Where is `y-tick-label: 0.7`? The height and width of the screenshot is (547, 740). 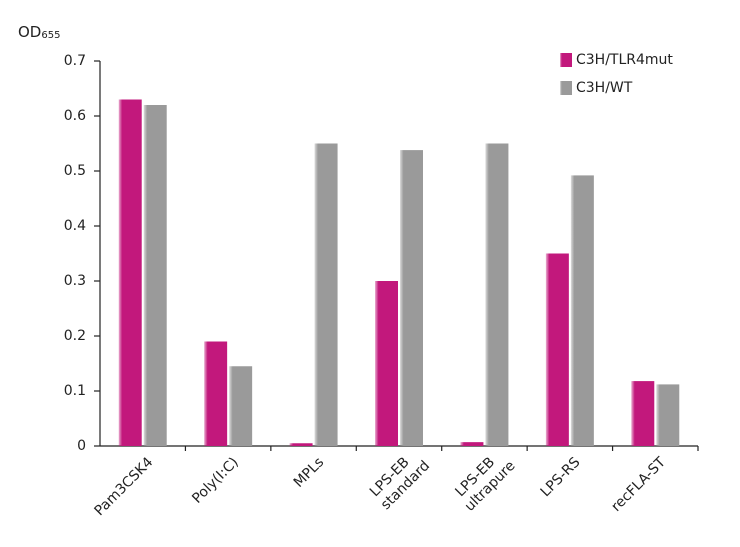
y-tick-label: 0.7 is located at coordinates (75, 61).